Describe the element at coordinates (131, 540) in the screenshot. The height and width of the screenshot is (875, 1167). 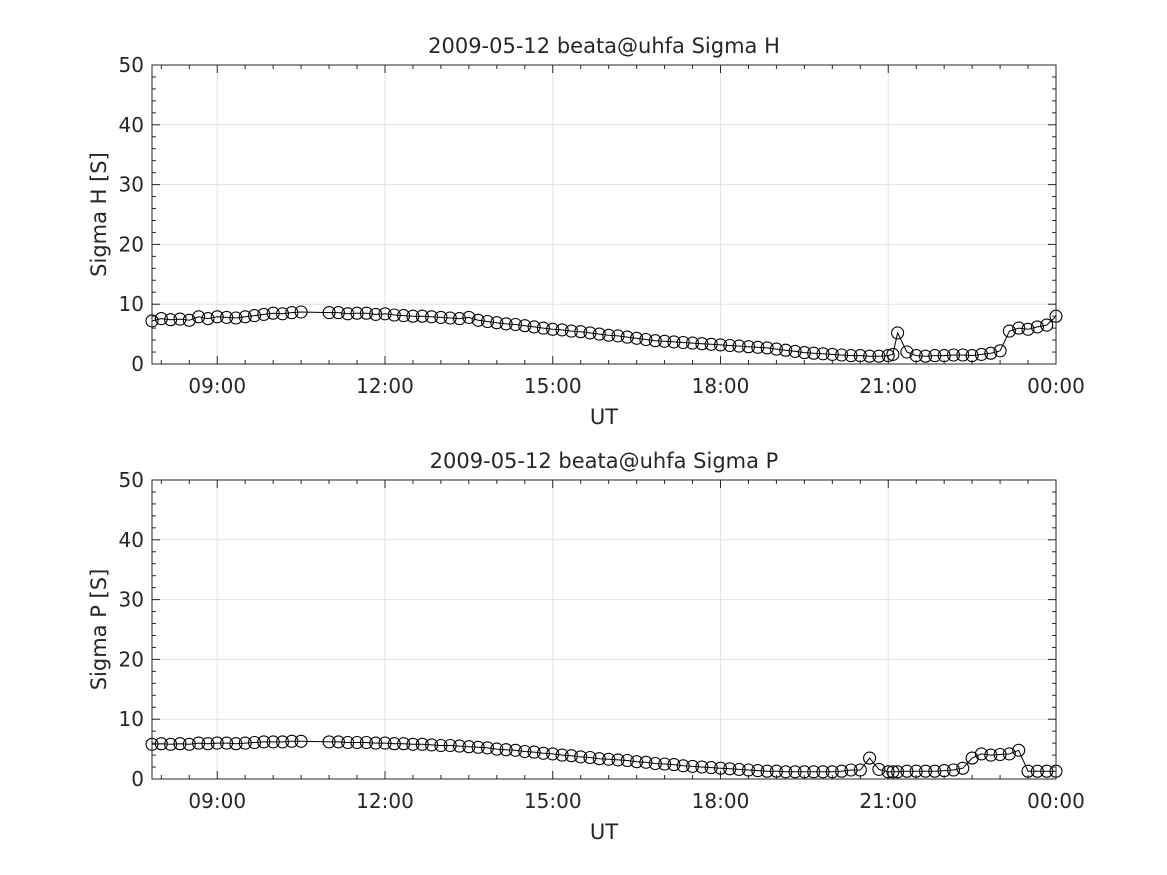
I see `y-tick-label: 40` at that location.